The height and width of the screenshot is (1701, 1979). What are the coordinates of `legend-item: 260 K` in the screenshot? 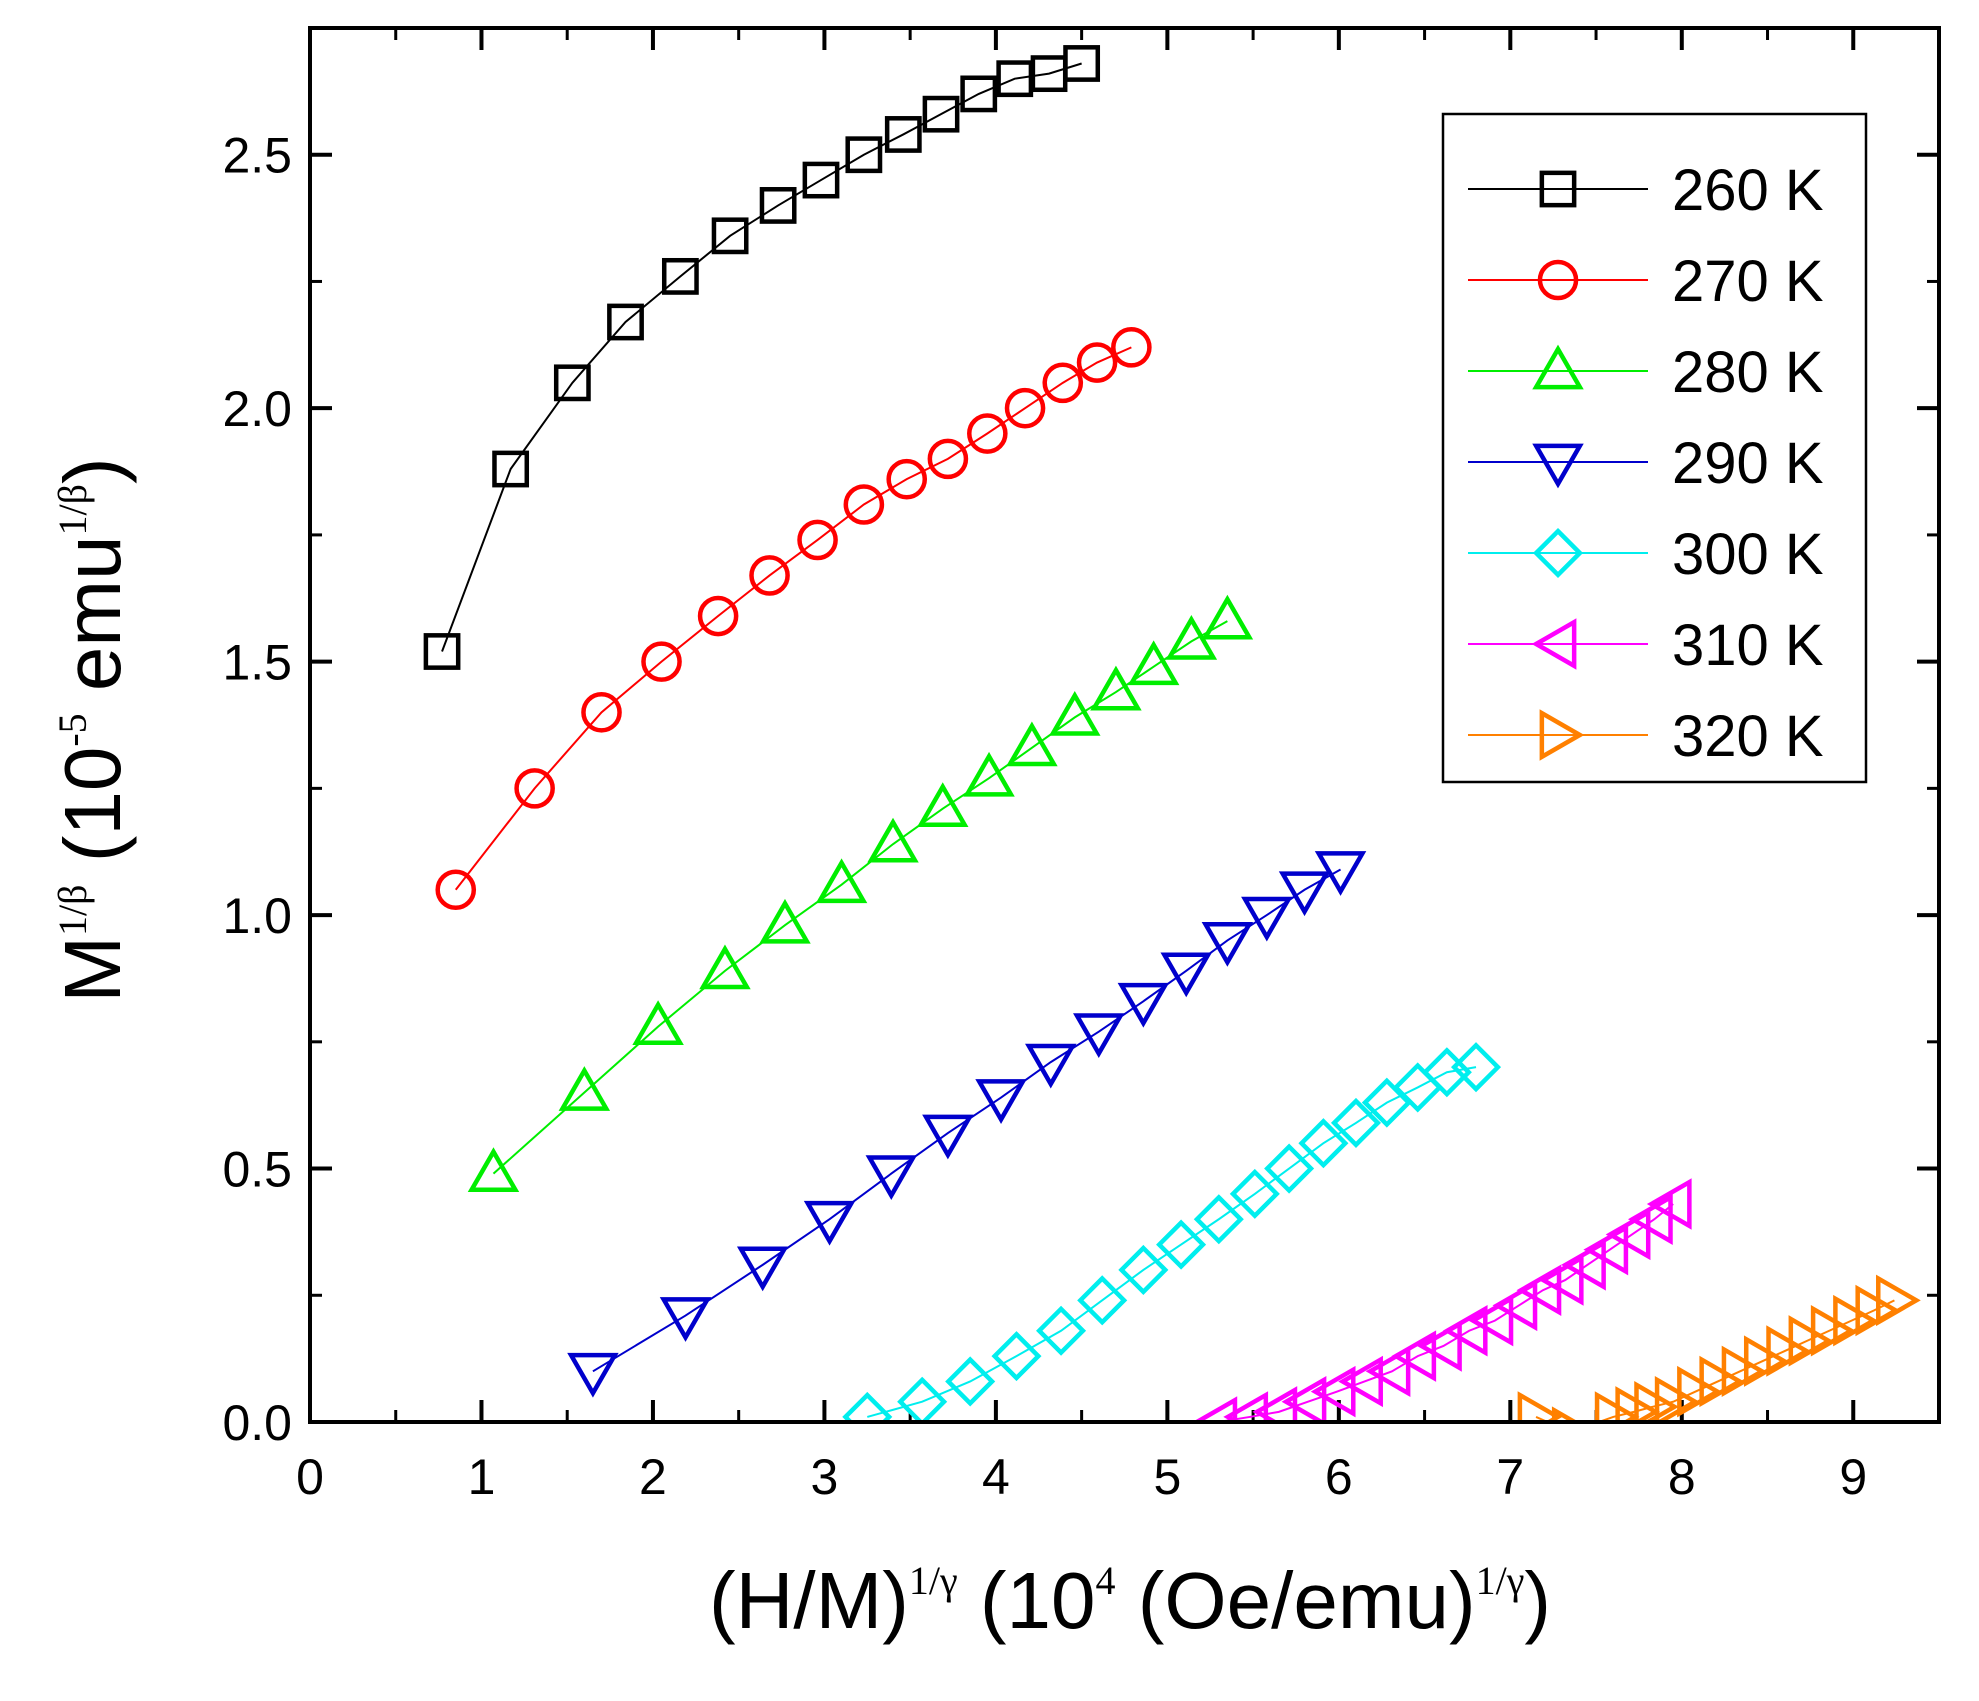 It's located at (1646, 190).